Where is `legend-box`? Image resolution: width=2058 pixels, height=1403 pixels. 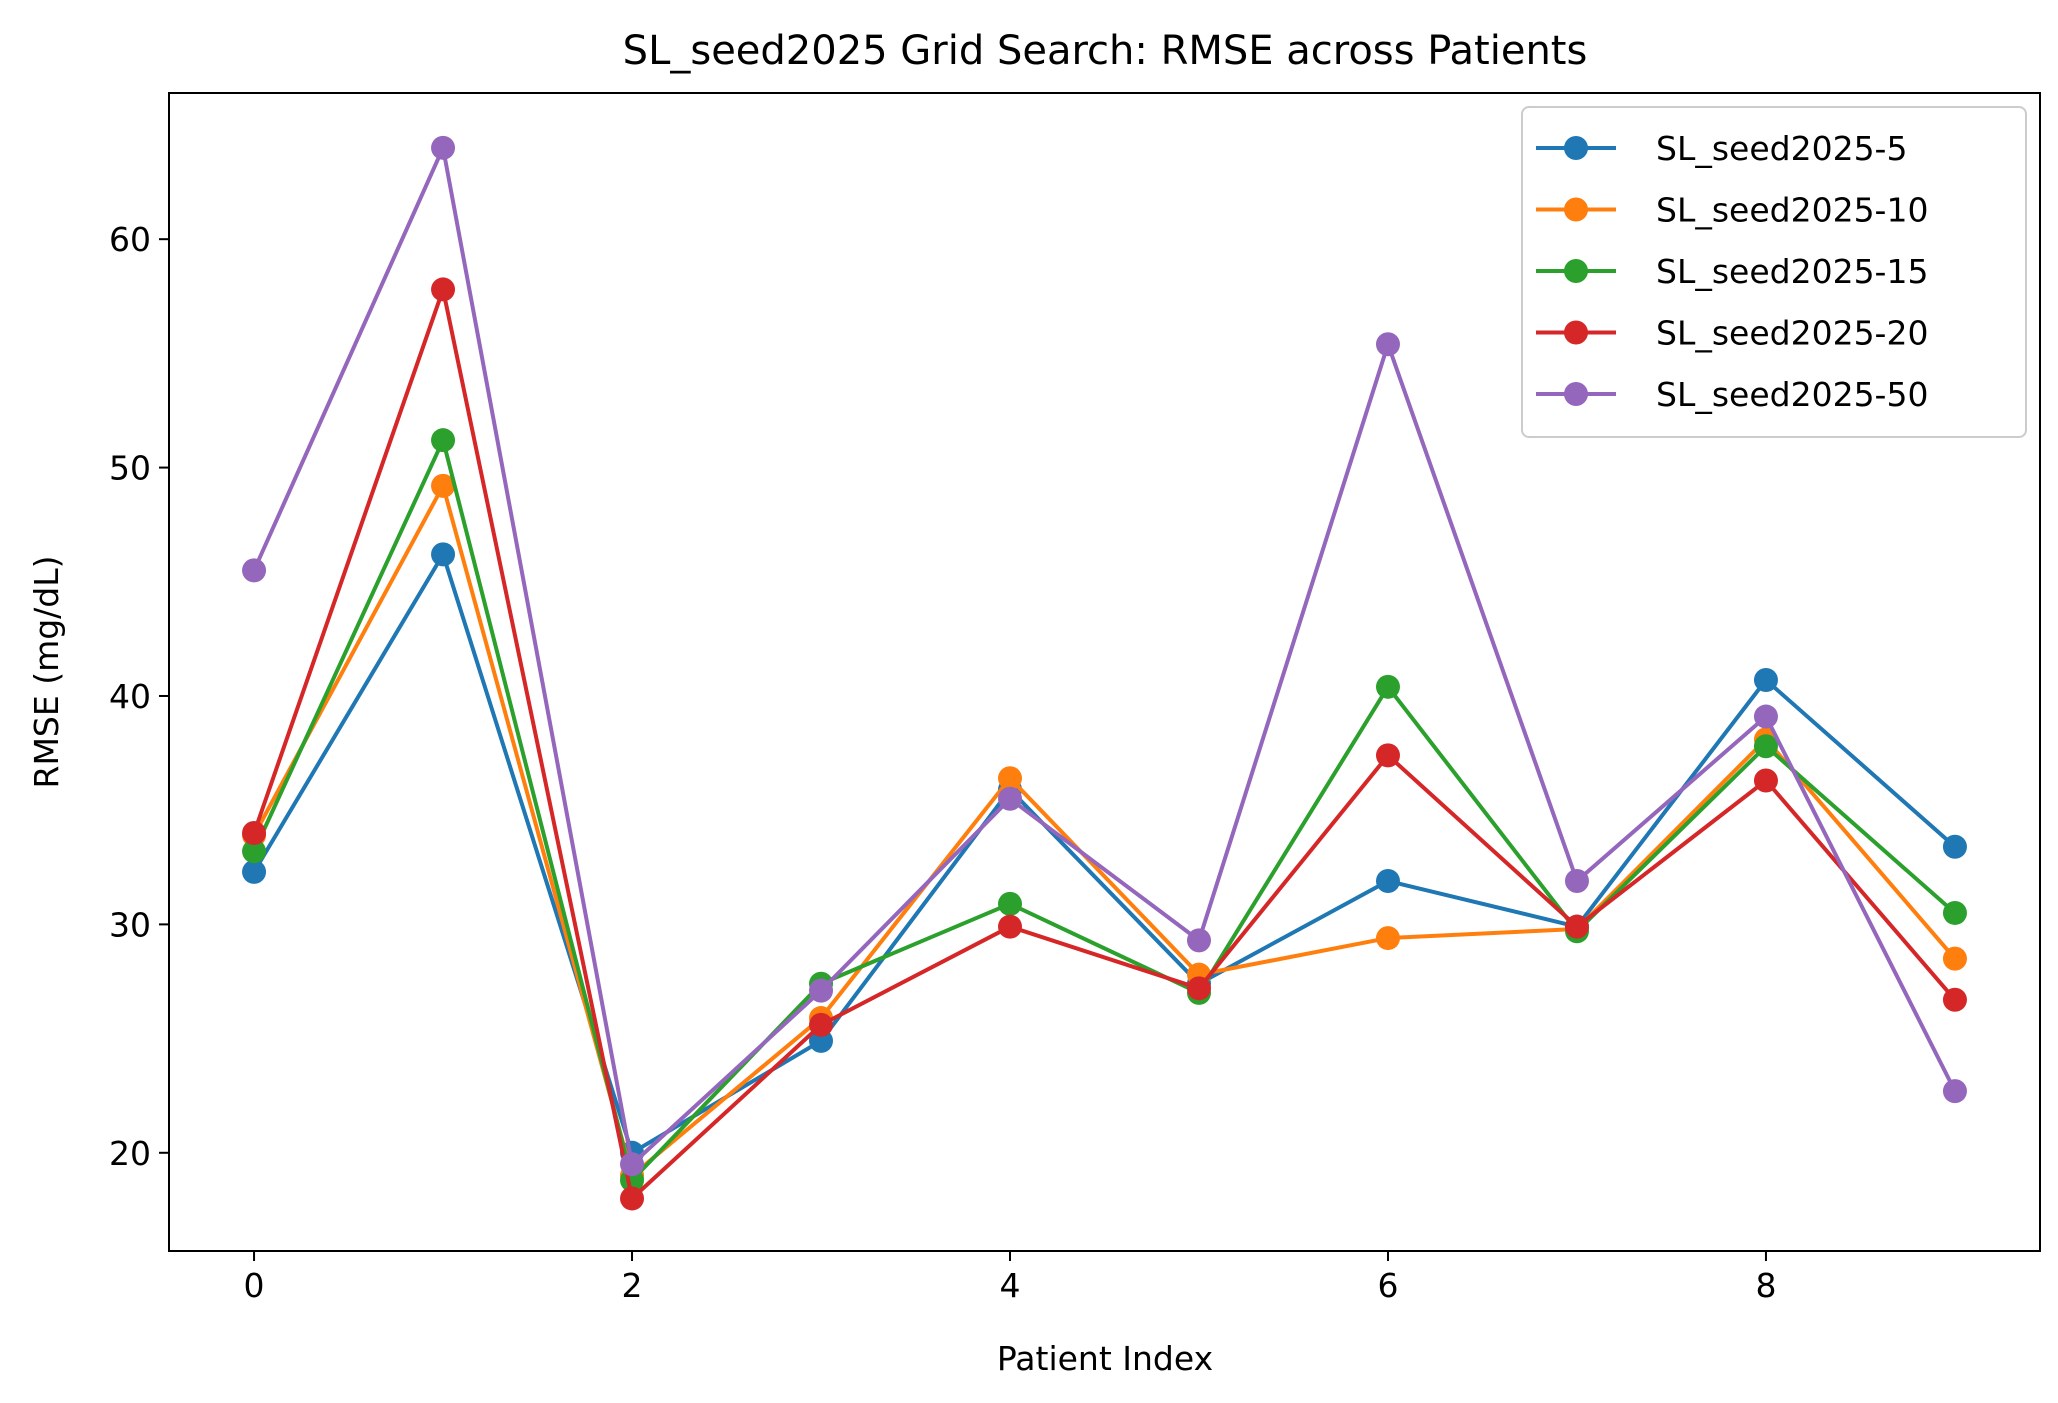 legend-box is located at coordinates (1774, 272).